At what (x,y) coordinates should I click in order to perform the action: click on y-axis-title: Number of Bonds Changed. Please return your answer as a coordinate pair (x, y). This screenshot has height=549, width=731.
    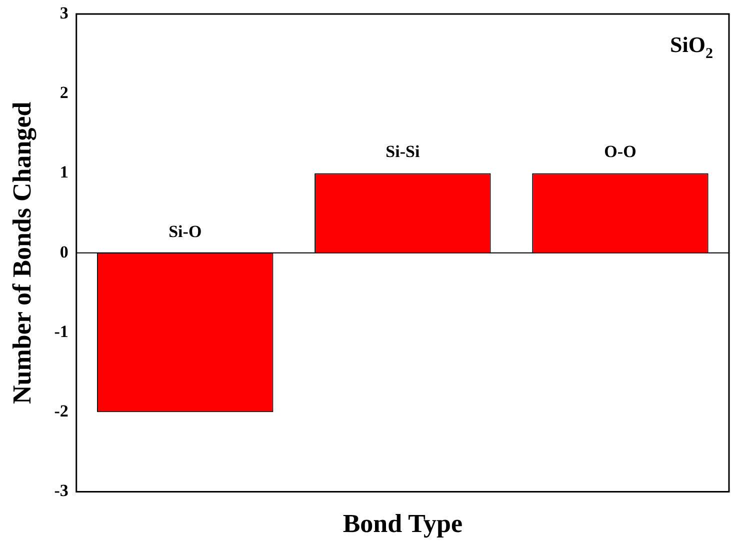
    Looking at the image, I should click on (21, 252).